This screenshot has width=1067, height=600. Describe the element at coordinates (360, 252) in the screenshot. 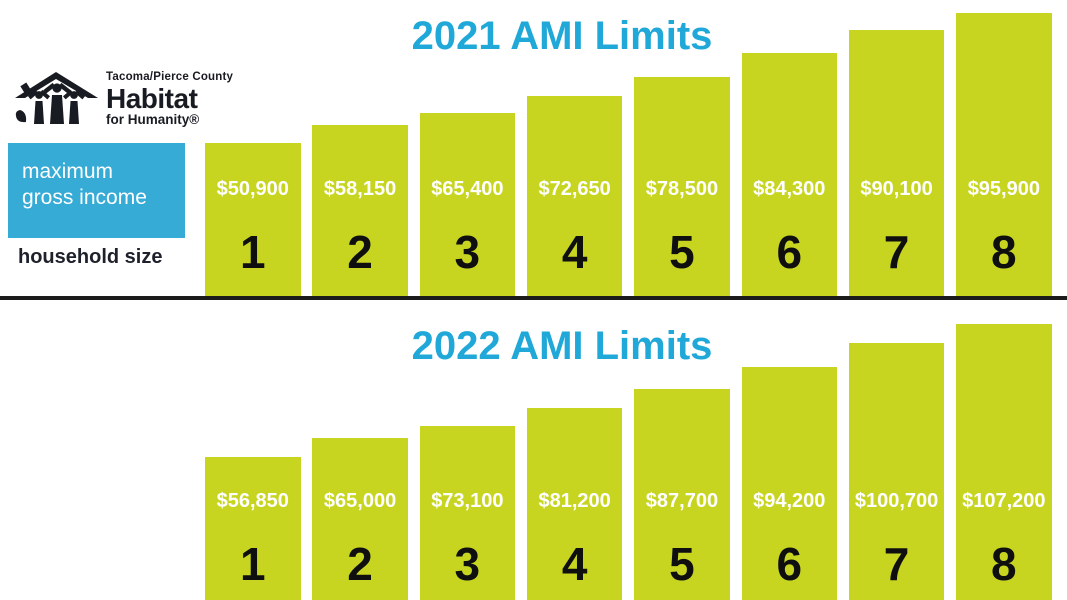

I see `bar-category-label-2021-2: 2` at that location.